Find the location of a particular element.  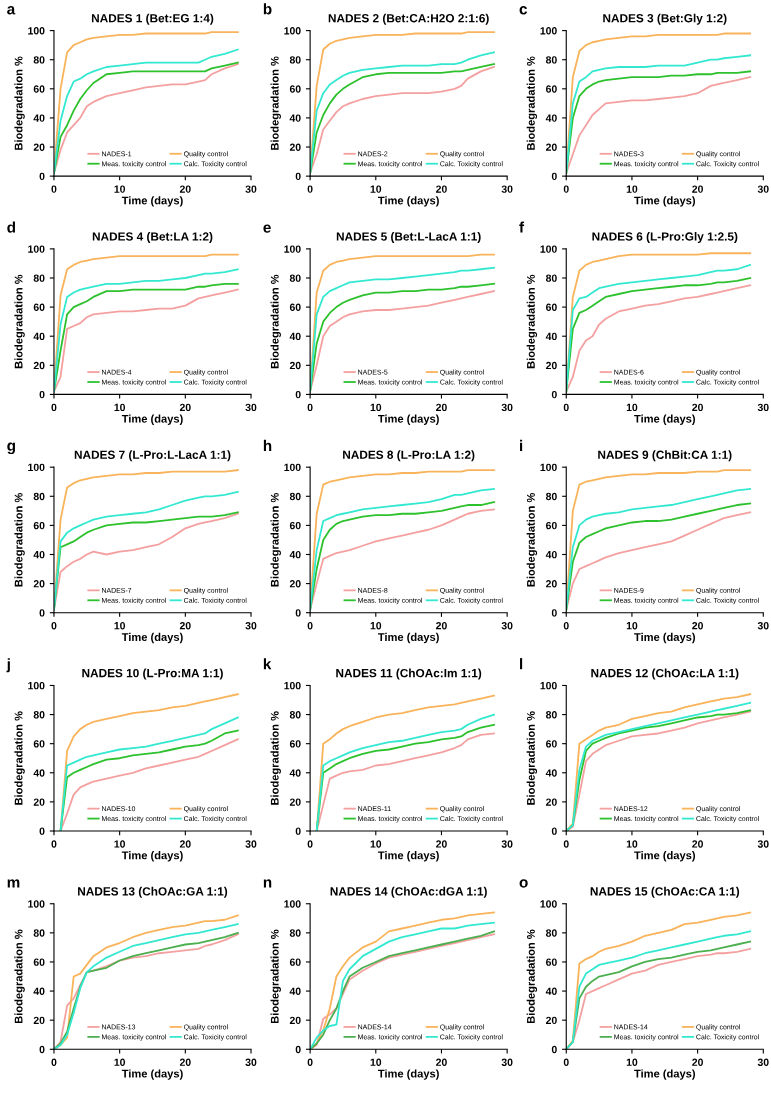

chart-title: NADES 6 (L-Pro:Gly 1:2.5) is located at coordinates (665, 238).